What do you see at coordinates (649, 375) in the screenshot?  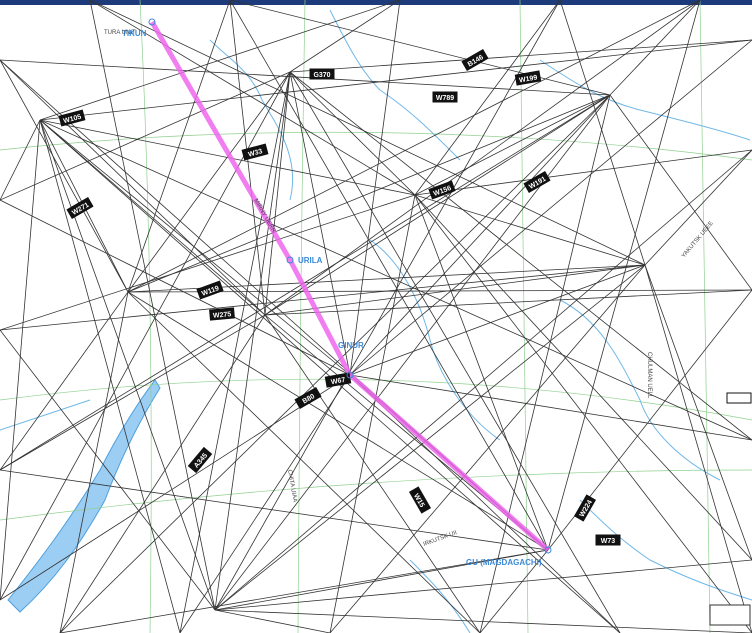 I see `area-label: CHULMAN UELL` at bounding box center [649, 375].